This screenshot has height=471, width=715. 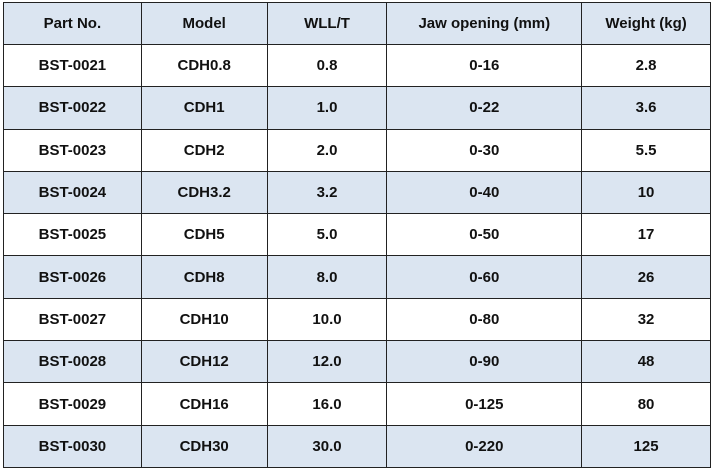 What do you see at coordinates (72, 23) in the screenshot?
I see `header-cell: Part No.` at bounding box center [72, 23].